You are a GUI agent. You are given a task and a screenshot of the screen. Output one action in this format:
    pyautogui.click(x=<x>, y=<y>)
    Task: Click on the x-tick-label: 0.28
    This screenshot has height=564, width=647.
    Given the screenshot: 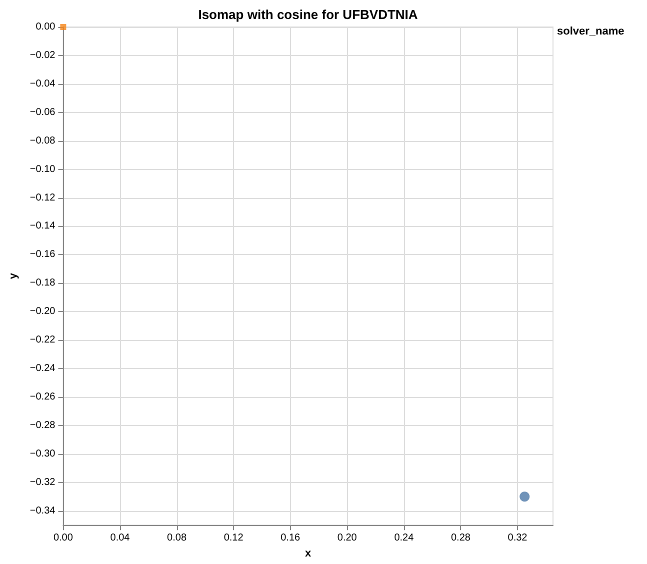 What is the action you would take?
    pyautogui.click(x=460, y=538)
    